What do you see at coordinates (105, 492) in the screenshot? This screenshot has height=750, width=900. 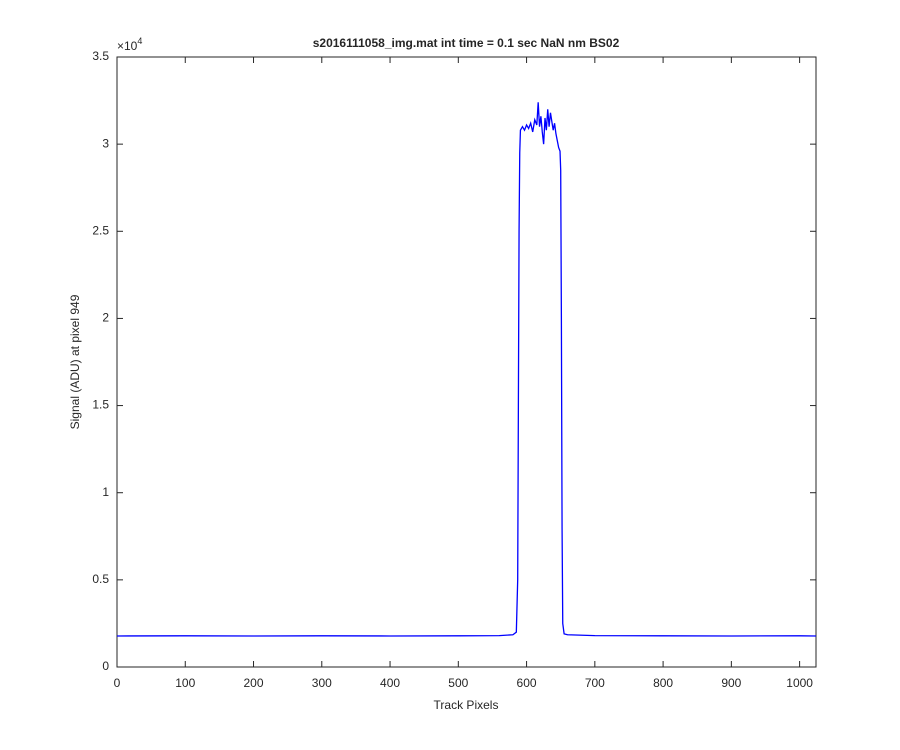 I see `y-tick-label: 1` at bounding box center [105, 492].